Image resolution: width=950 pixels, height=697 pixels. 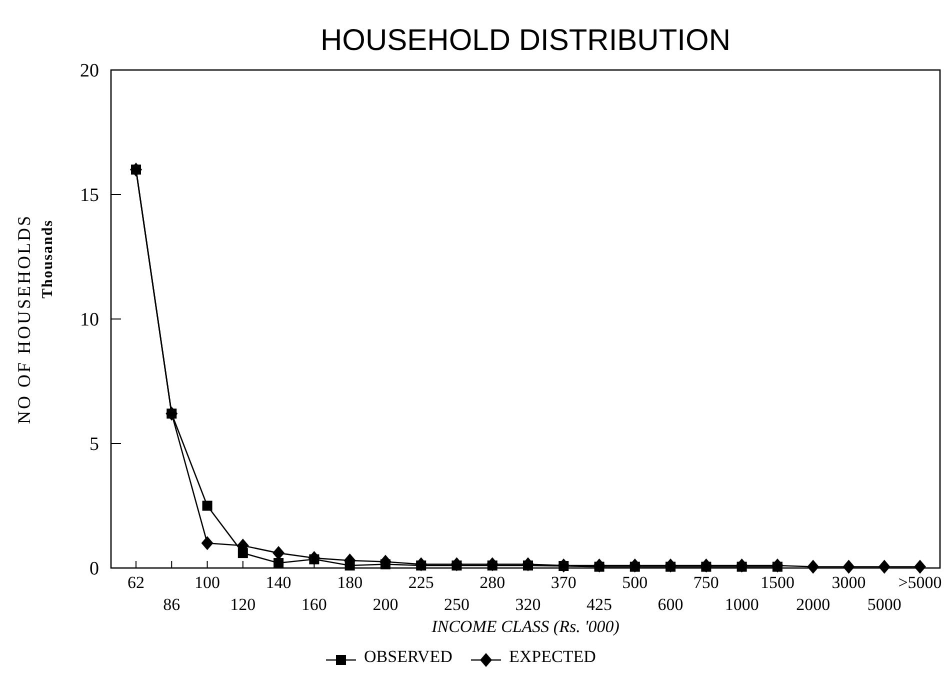 What do you see at coordinates (741, 604) in the screenshot?
I see `x-tick-label: 1000` at bounding box center [741, 604].